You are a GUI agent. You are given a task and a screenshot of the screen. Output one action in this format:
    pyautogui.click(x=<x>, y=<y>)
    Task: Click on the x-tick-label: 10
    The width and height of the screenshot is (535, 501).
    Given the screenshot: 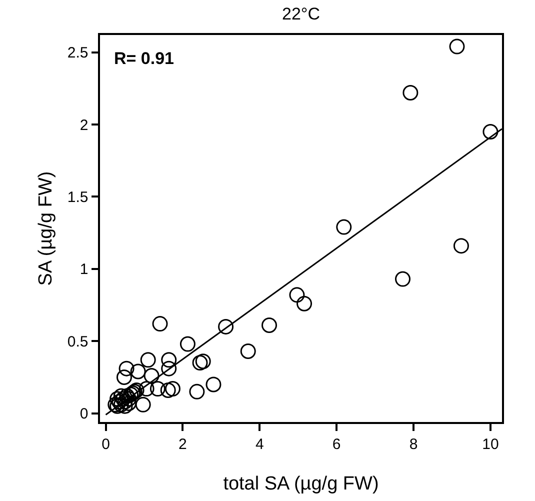 What is the action you would take?
    pyautogui.click(x=490, y=444)
    